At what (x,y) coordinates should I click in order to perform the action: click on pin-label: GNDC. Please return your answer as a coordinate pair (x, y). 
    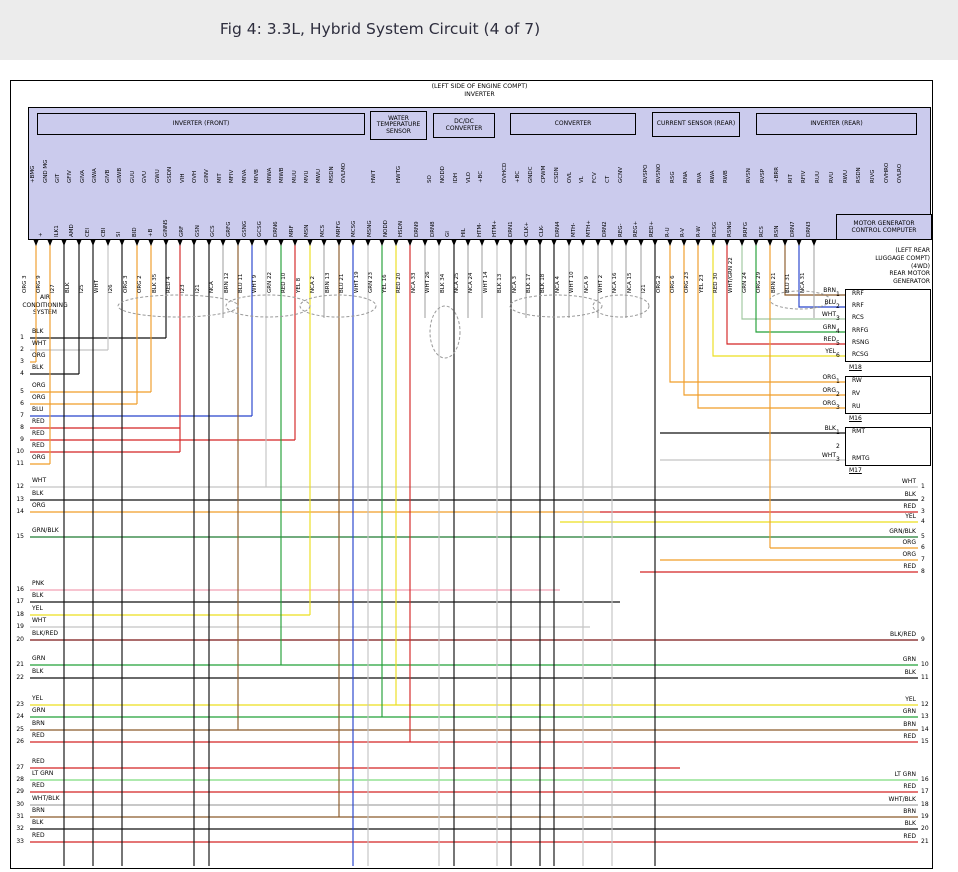
    Looking at the image, I should click on (531, 174).